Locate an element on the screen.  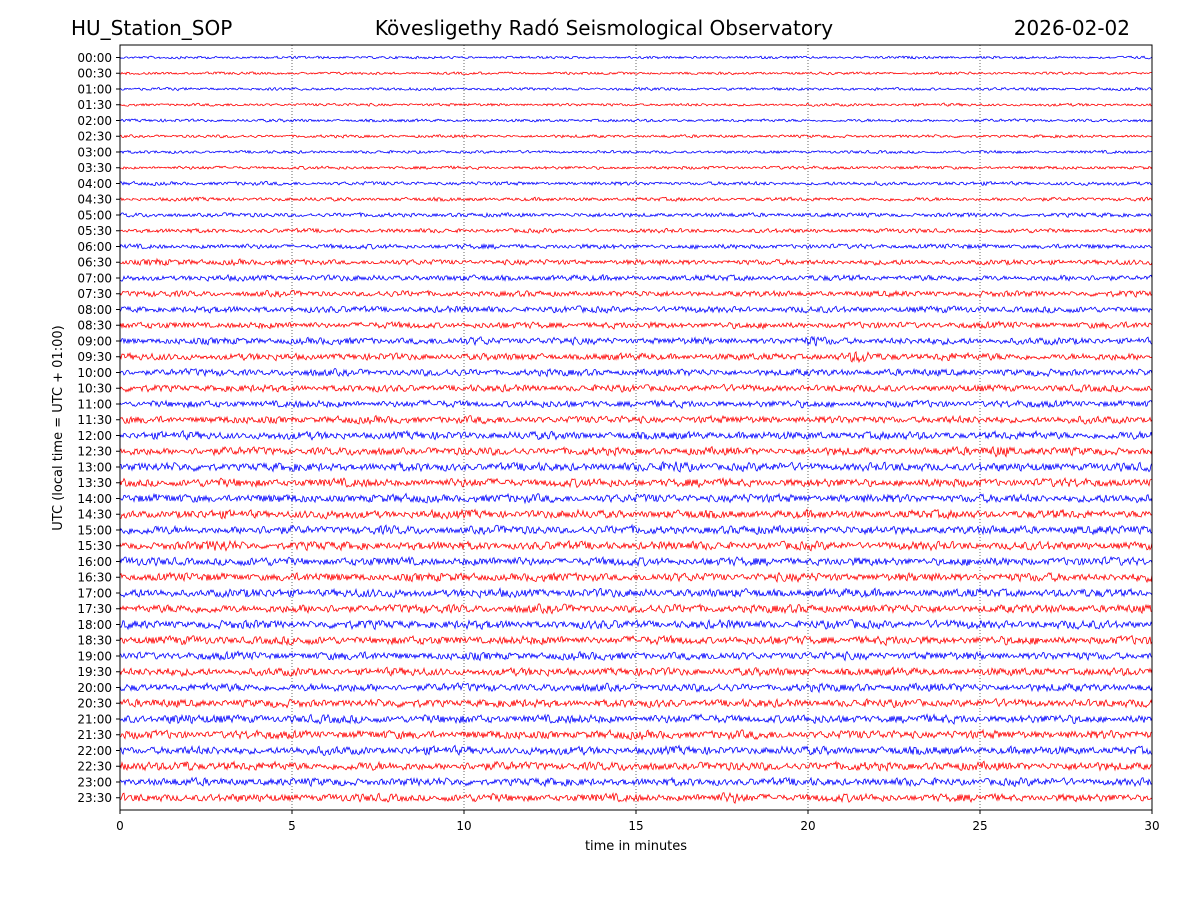
y-tick-label: 08:00 is located at coordinates (94, 310).